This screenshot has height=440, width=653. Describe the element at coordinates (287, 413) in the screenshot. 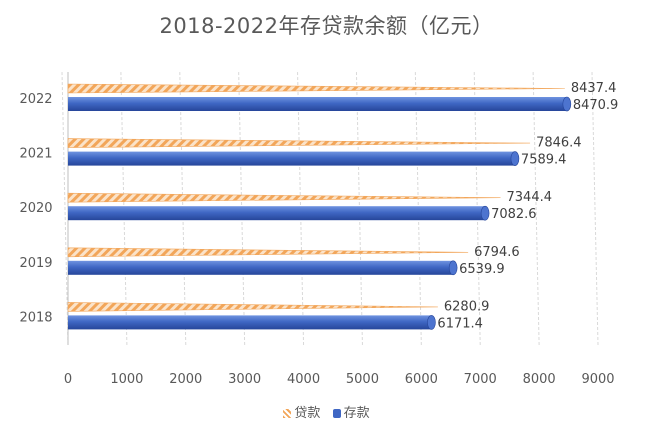

I see `legend-swatch-loan` at that location.